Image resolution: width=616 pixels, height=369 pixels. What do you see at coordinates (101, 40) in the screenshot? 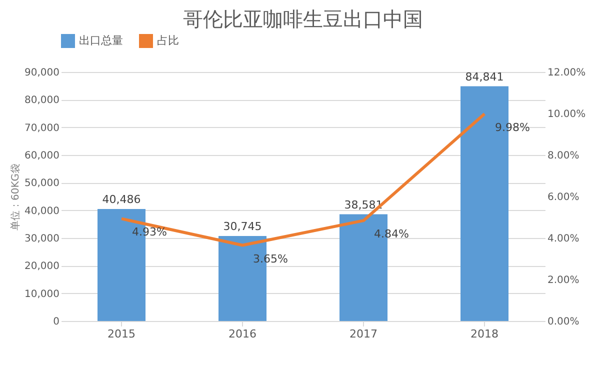
I see `legend-label: 出口总量` at bounding box center [101, 40].